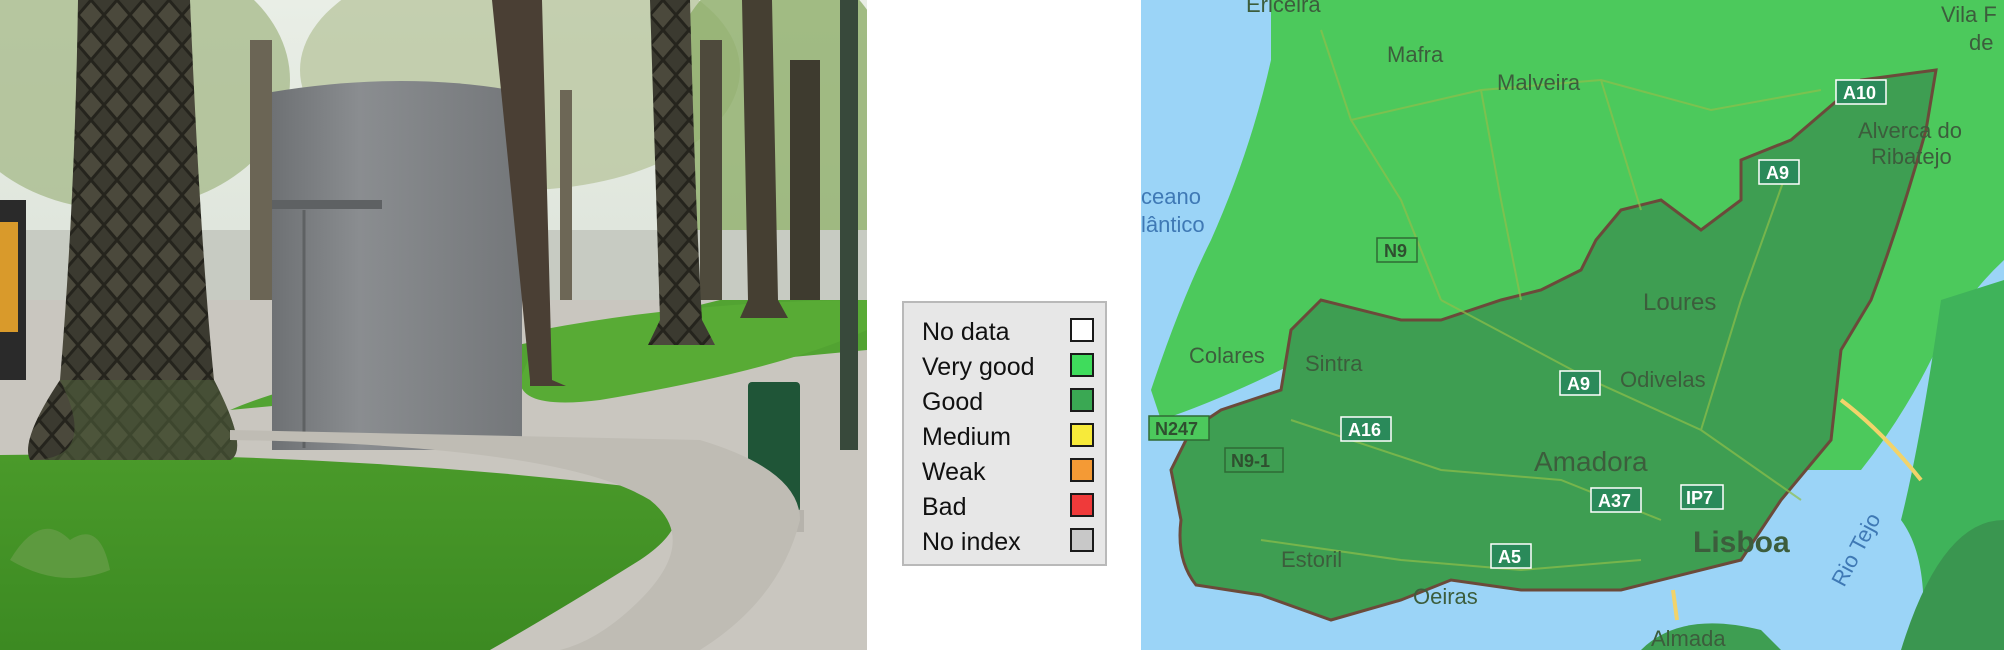 This screenshot has height=650, width=2004. Describe the element at coordinates (971, 542) in the screenshot. I see `legend-label: No index` at that location.